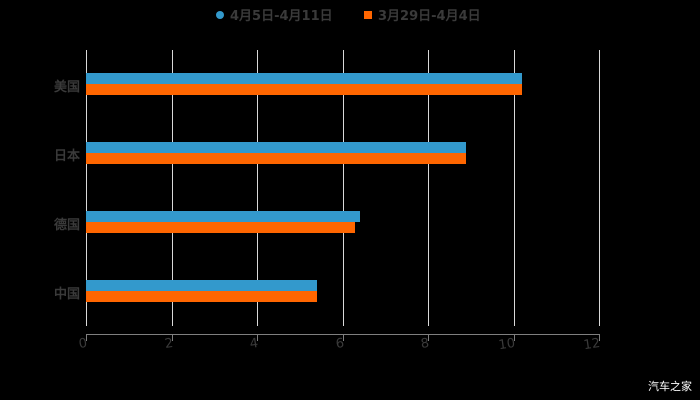 This screenshot has height=400, width=700. I want to click on category-label: 美国, so click(66, 87).